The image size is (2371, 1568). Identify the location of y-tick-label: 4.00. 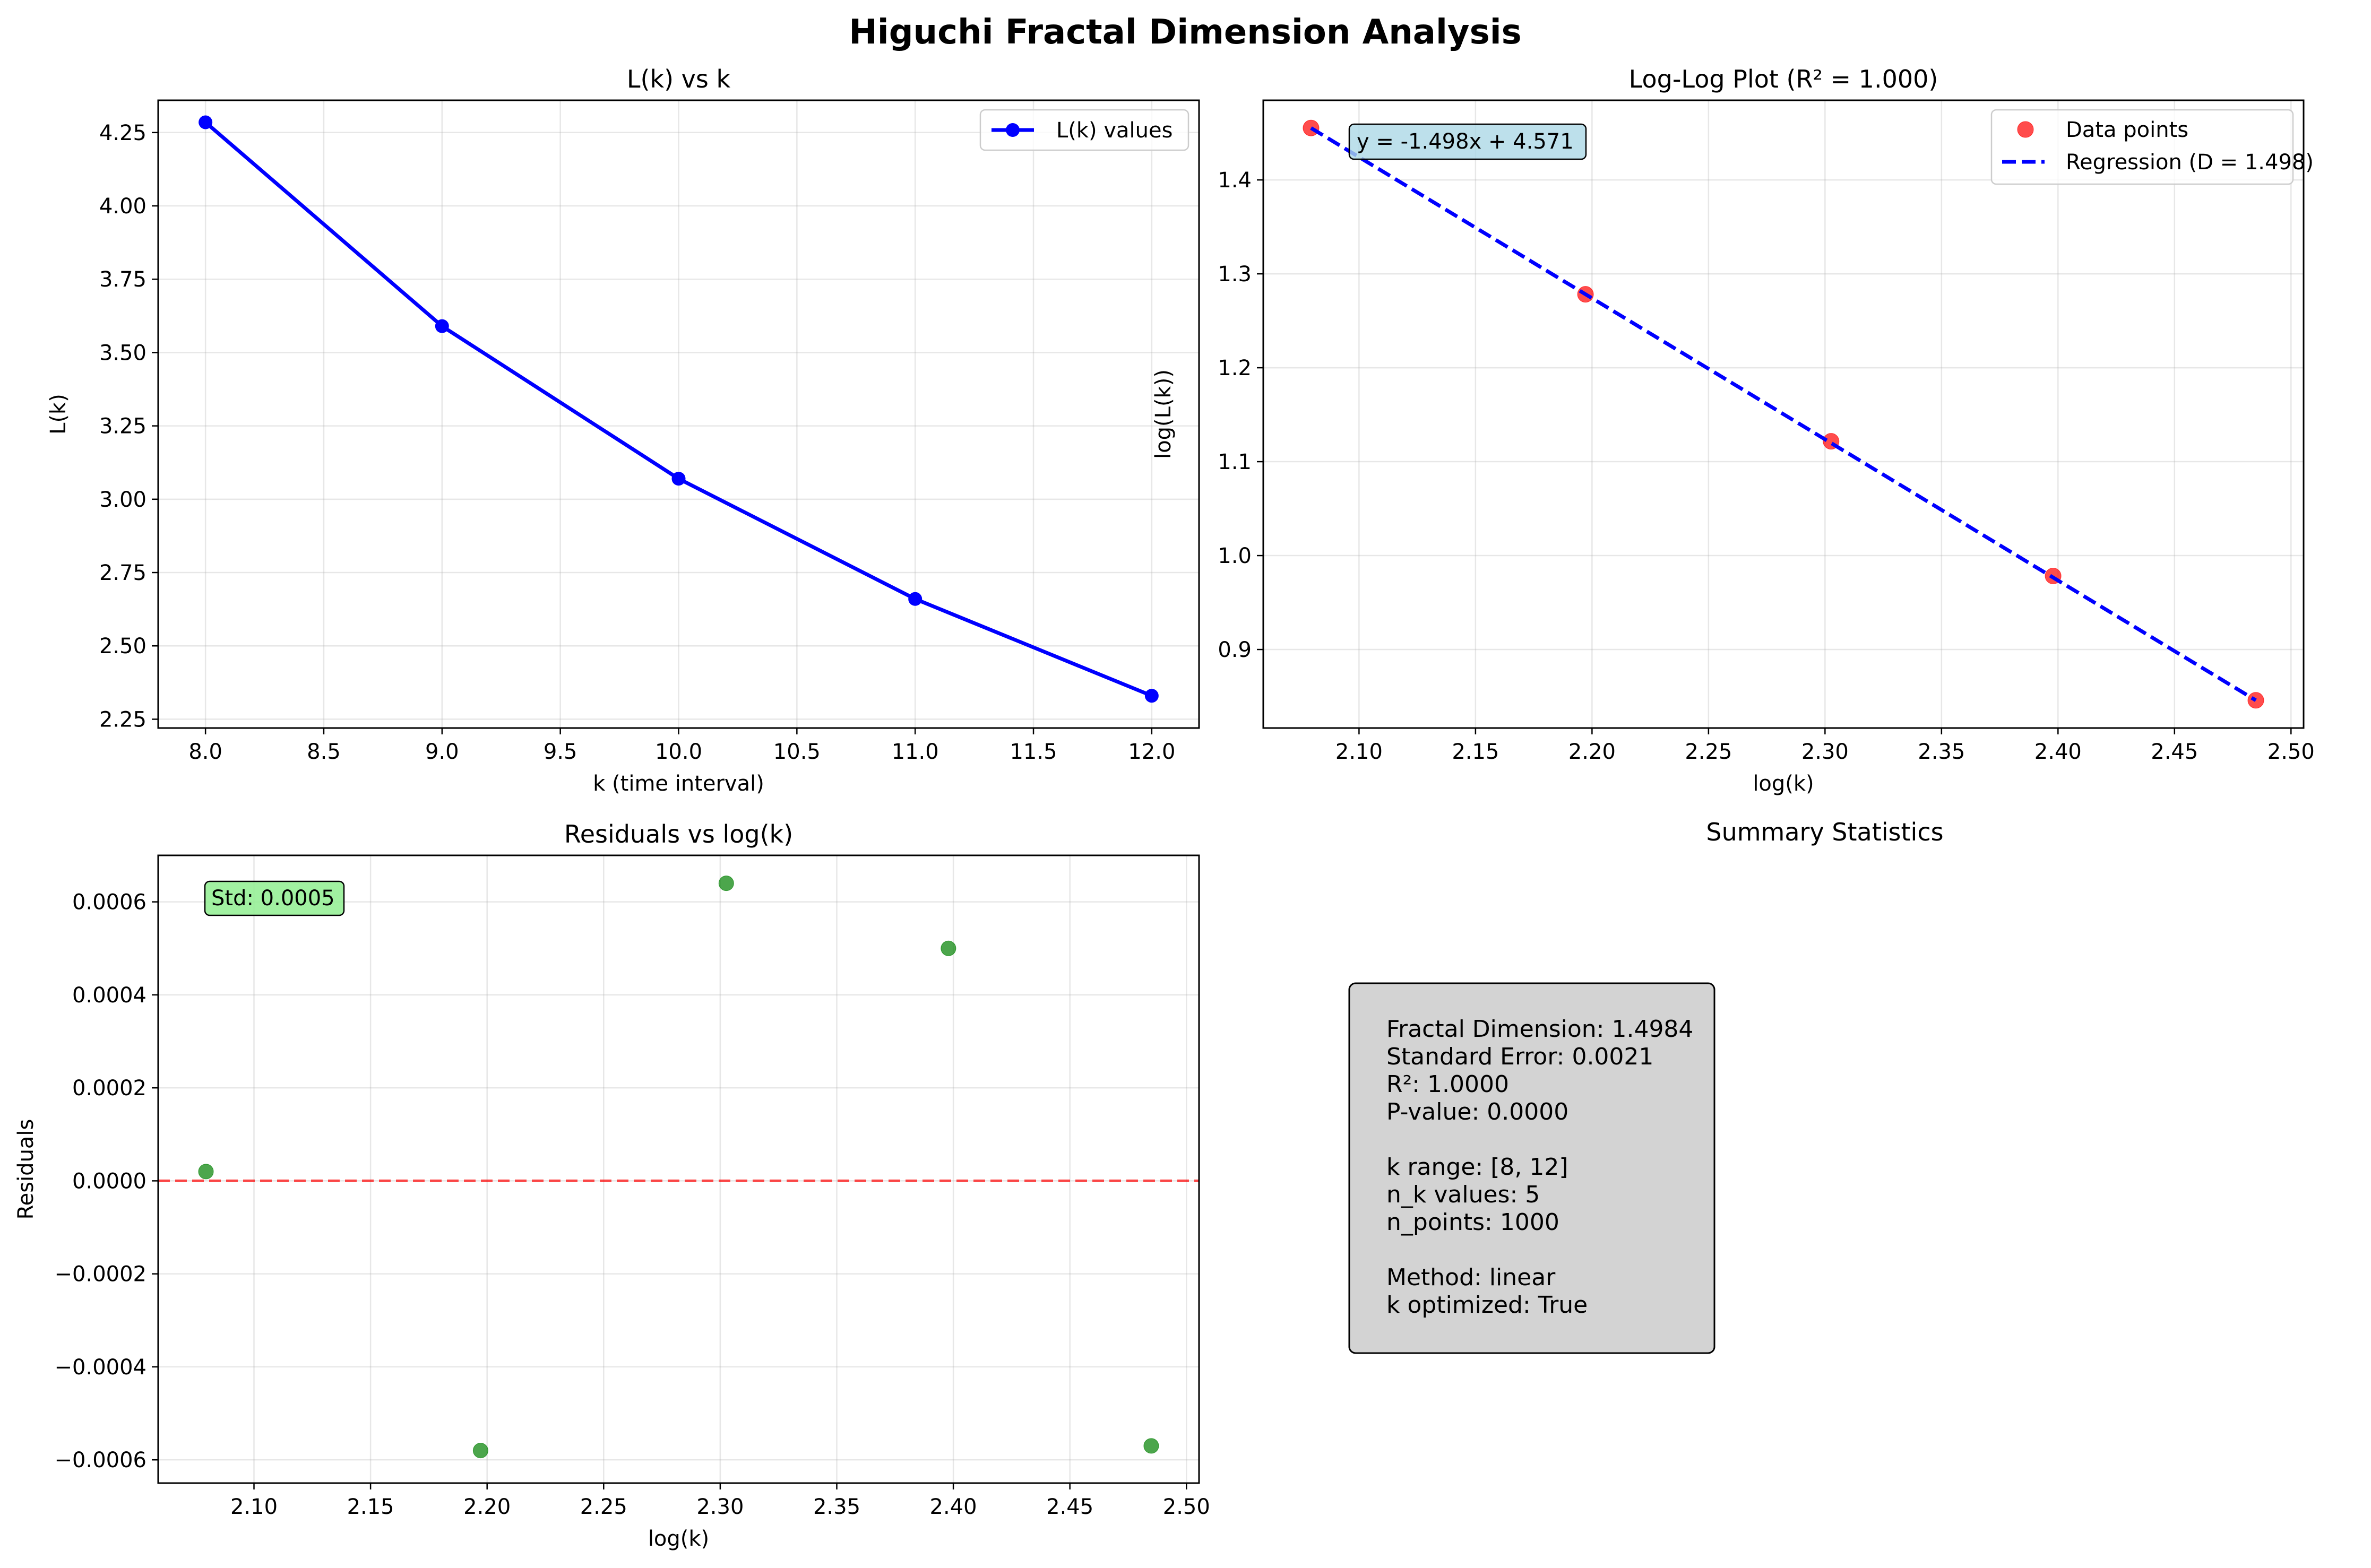
(122, 206).